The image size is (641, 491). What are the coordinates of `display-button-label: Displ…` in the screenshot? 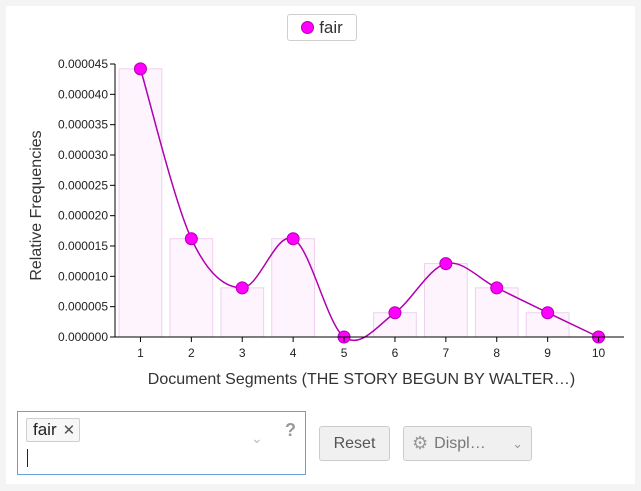 It's located at (460, 443).